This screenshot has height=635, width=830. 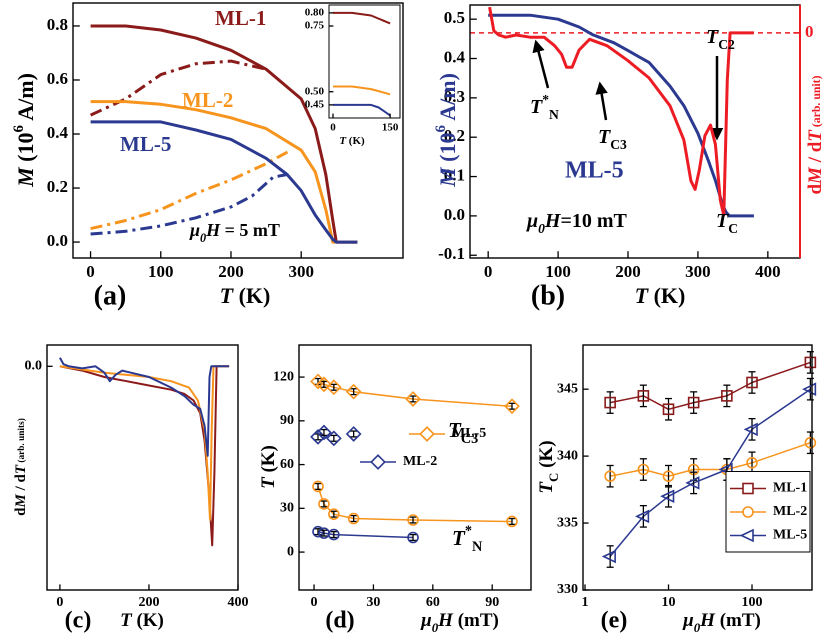 What do you see at coordinates (78, 621) in the screenshot?
I see `panel-label: (c)` at bounding box center [78, 621].